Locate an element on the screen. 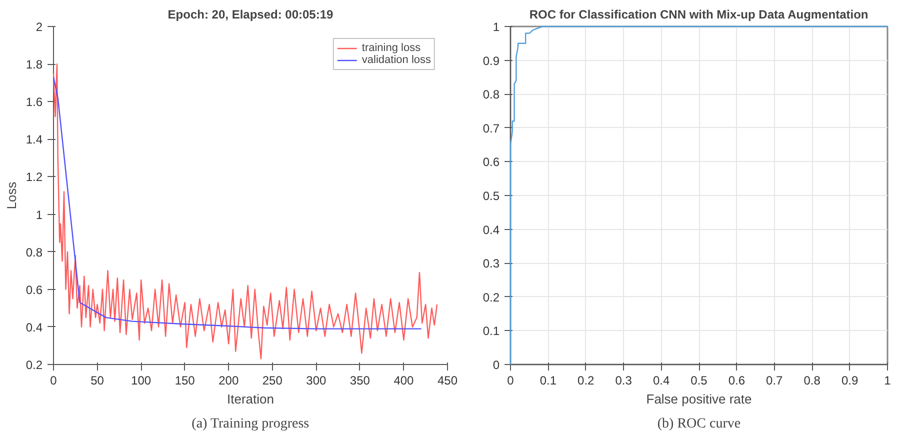 The height and width of the screenshot is (441, 908). y-tick-label: 0.9 is located at coordinates (491, 61).